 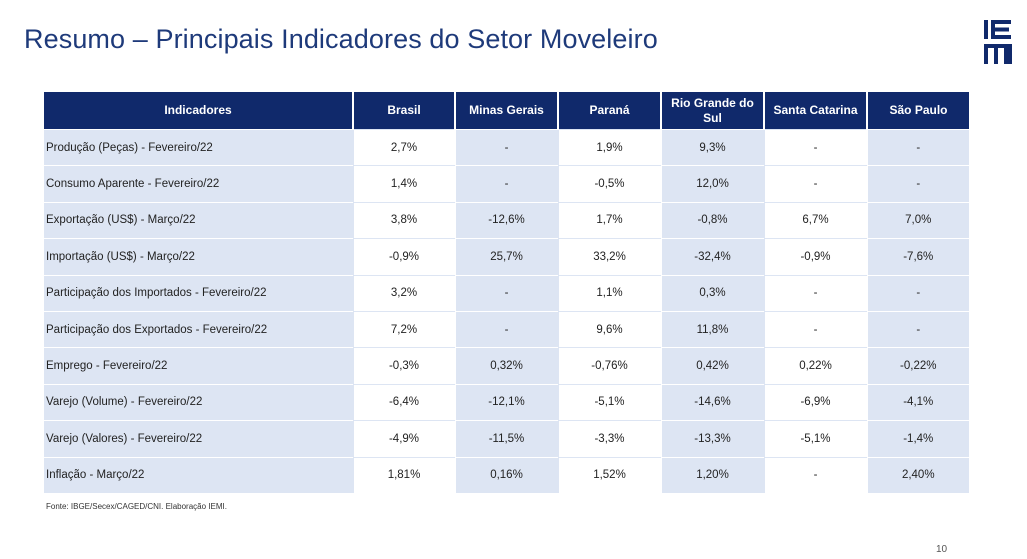 What do you see at coordinates (198, 257) in the screenshot?
I see `indicator-name: Importação (US$) - Março/22` at bounding box center [198, 257].